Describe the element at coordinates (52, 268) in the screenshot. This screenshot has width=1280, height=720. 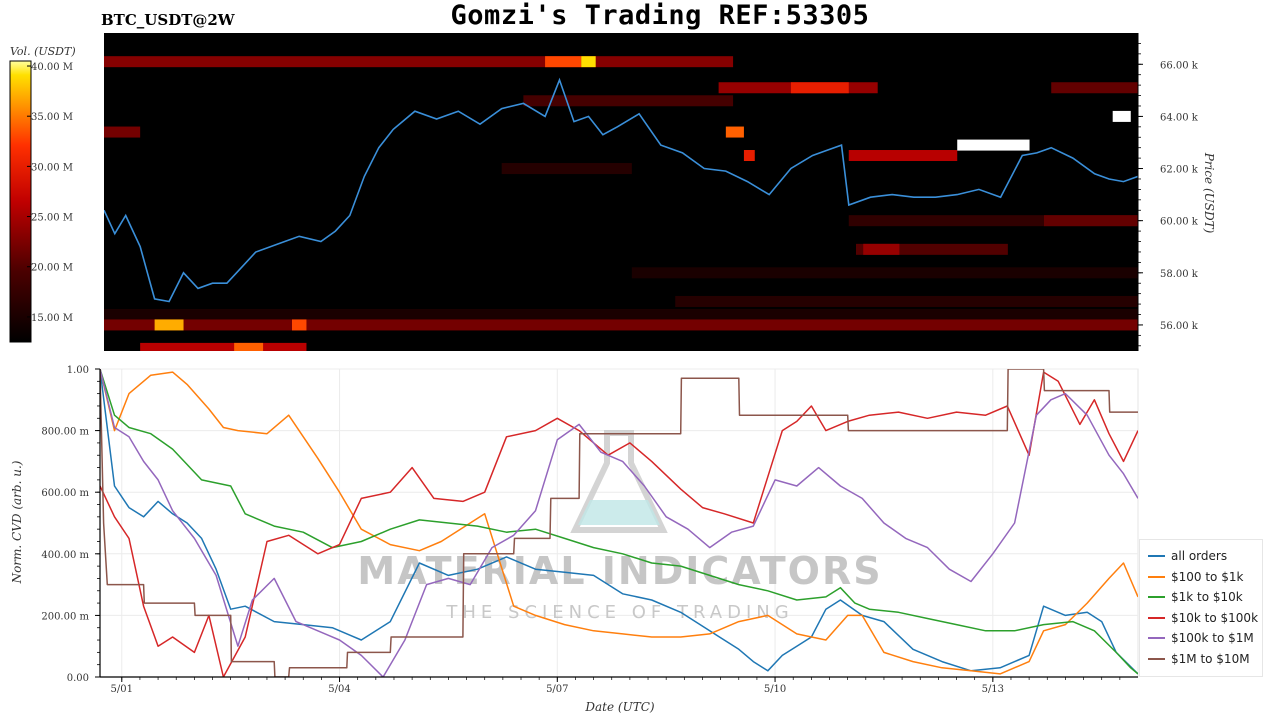
I see `colorbar-tick-label: 20.00 M` at that location.